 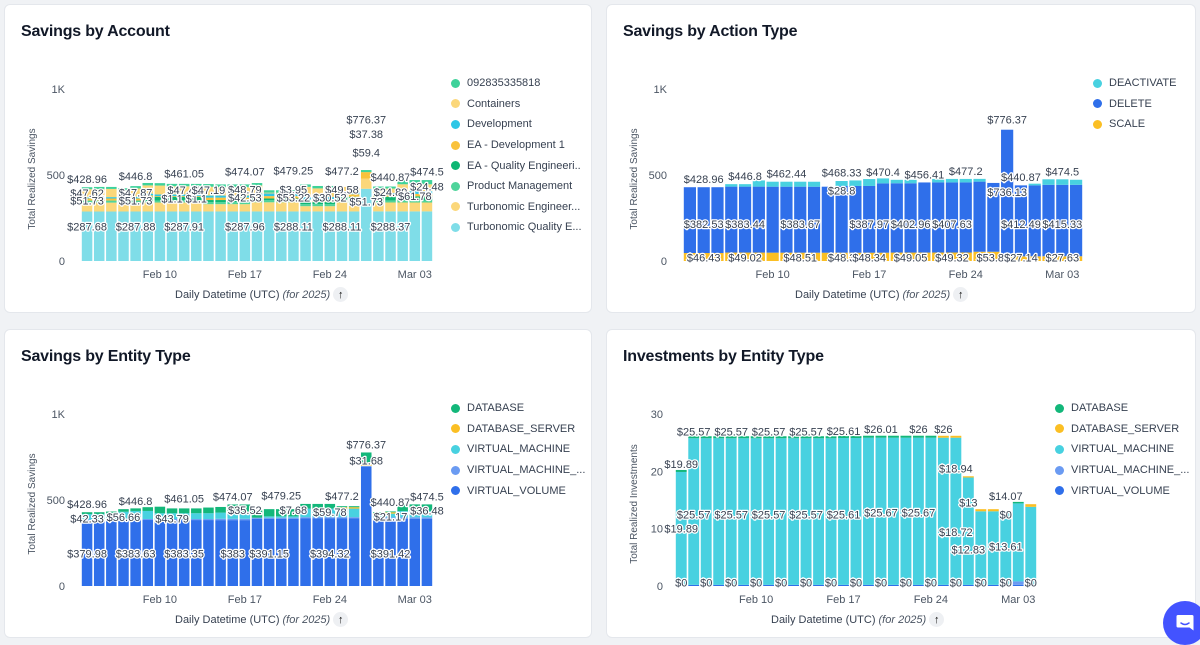 I want to click on bar-segment-database-server, so click(x=1031, y=505).